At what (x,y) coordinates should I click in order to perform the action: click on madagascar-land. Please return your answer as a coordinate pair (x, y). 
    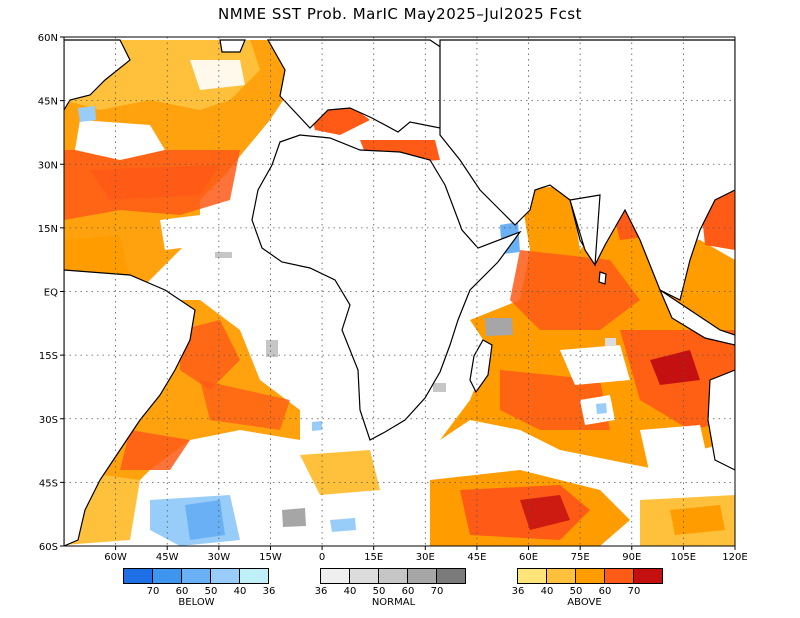
    Looking at the image, I should click on (481, 366).